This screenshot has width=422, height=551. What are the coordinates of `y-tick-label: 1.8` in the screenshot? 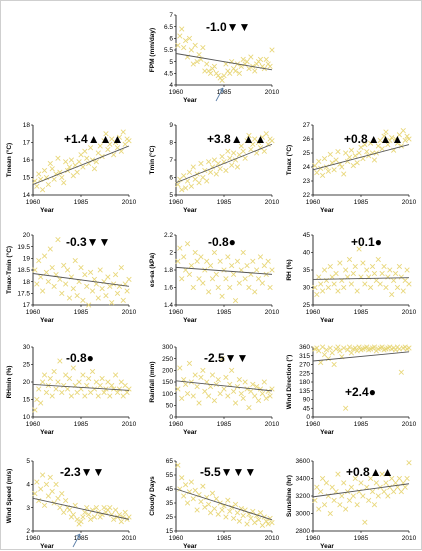 It's located at (168, 270).